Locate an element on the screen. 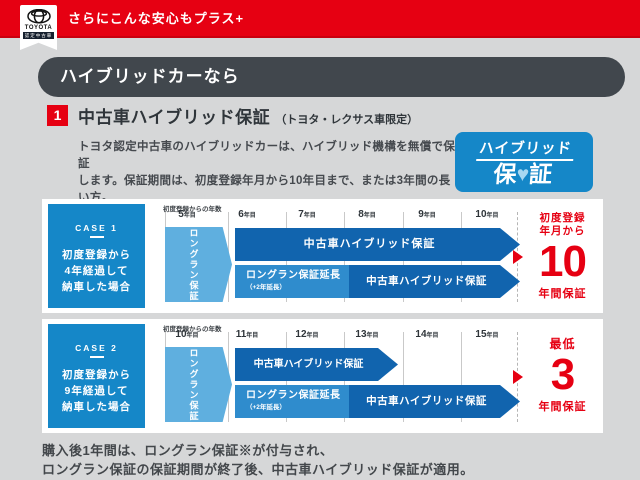 The height and width of the screenshot is (480, 640). badge-kanji-right: 証 is located at coordinates (540, 173).